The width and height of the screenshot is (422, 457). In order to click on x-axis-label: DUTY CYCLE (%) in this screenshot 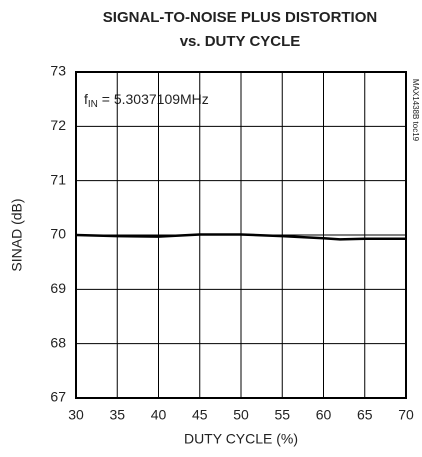, I will do `click(241, 439)`.